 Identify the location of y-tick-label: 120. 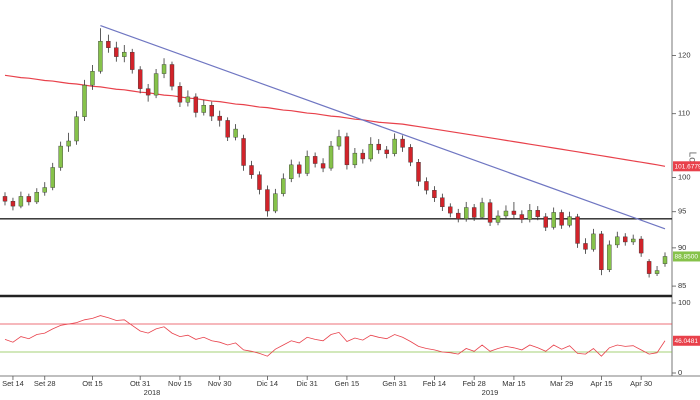
(684, 55).